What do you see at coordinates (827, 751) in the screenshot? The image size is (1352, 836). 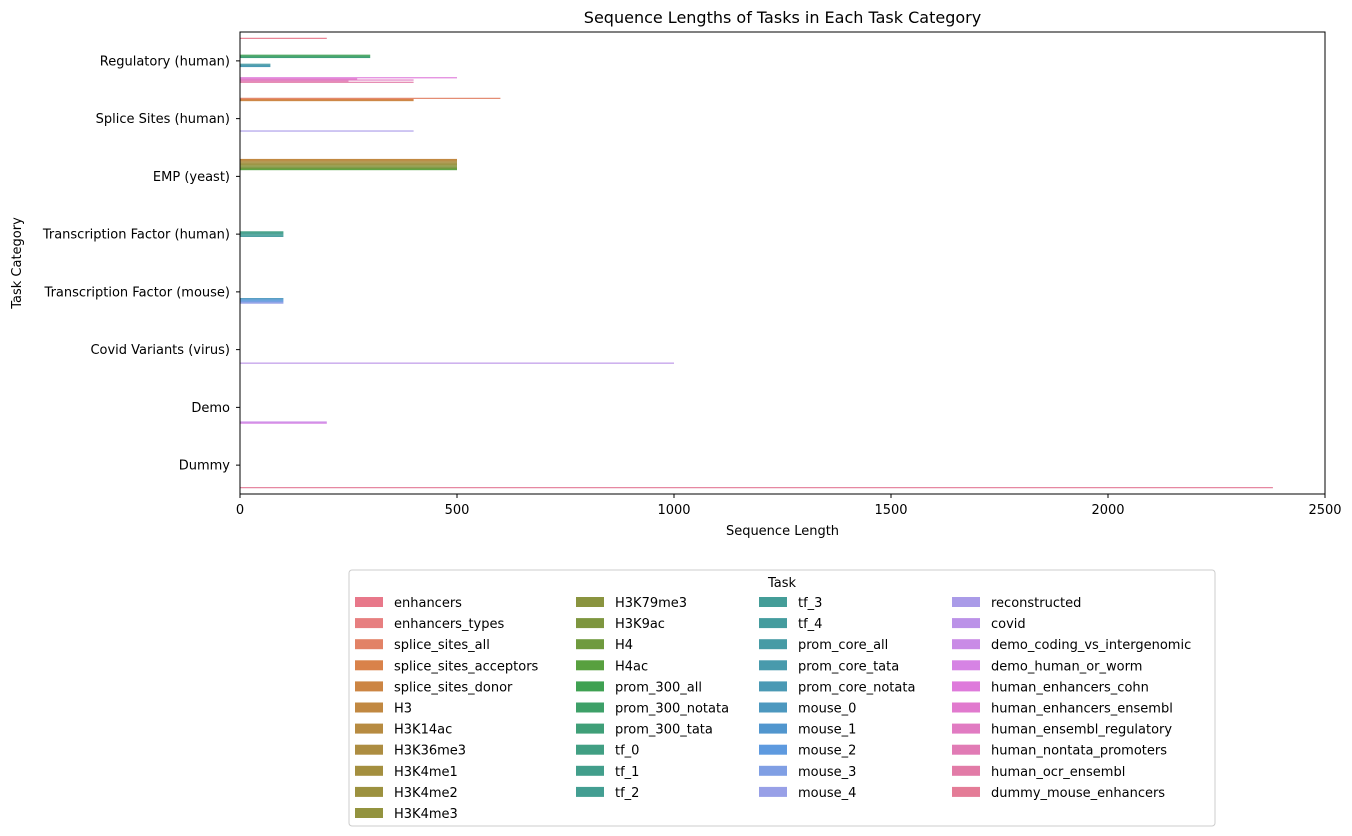 I see `legend-label: mouse_2` at bounding box center [827, 751].